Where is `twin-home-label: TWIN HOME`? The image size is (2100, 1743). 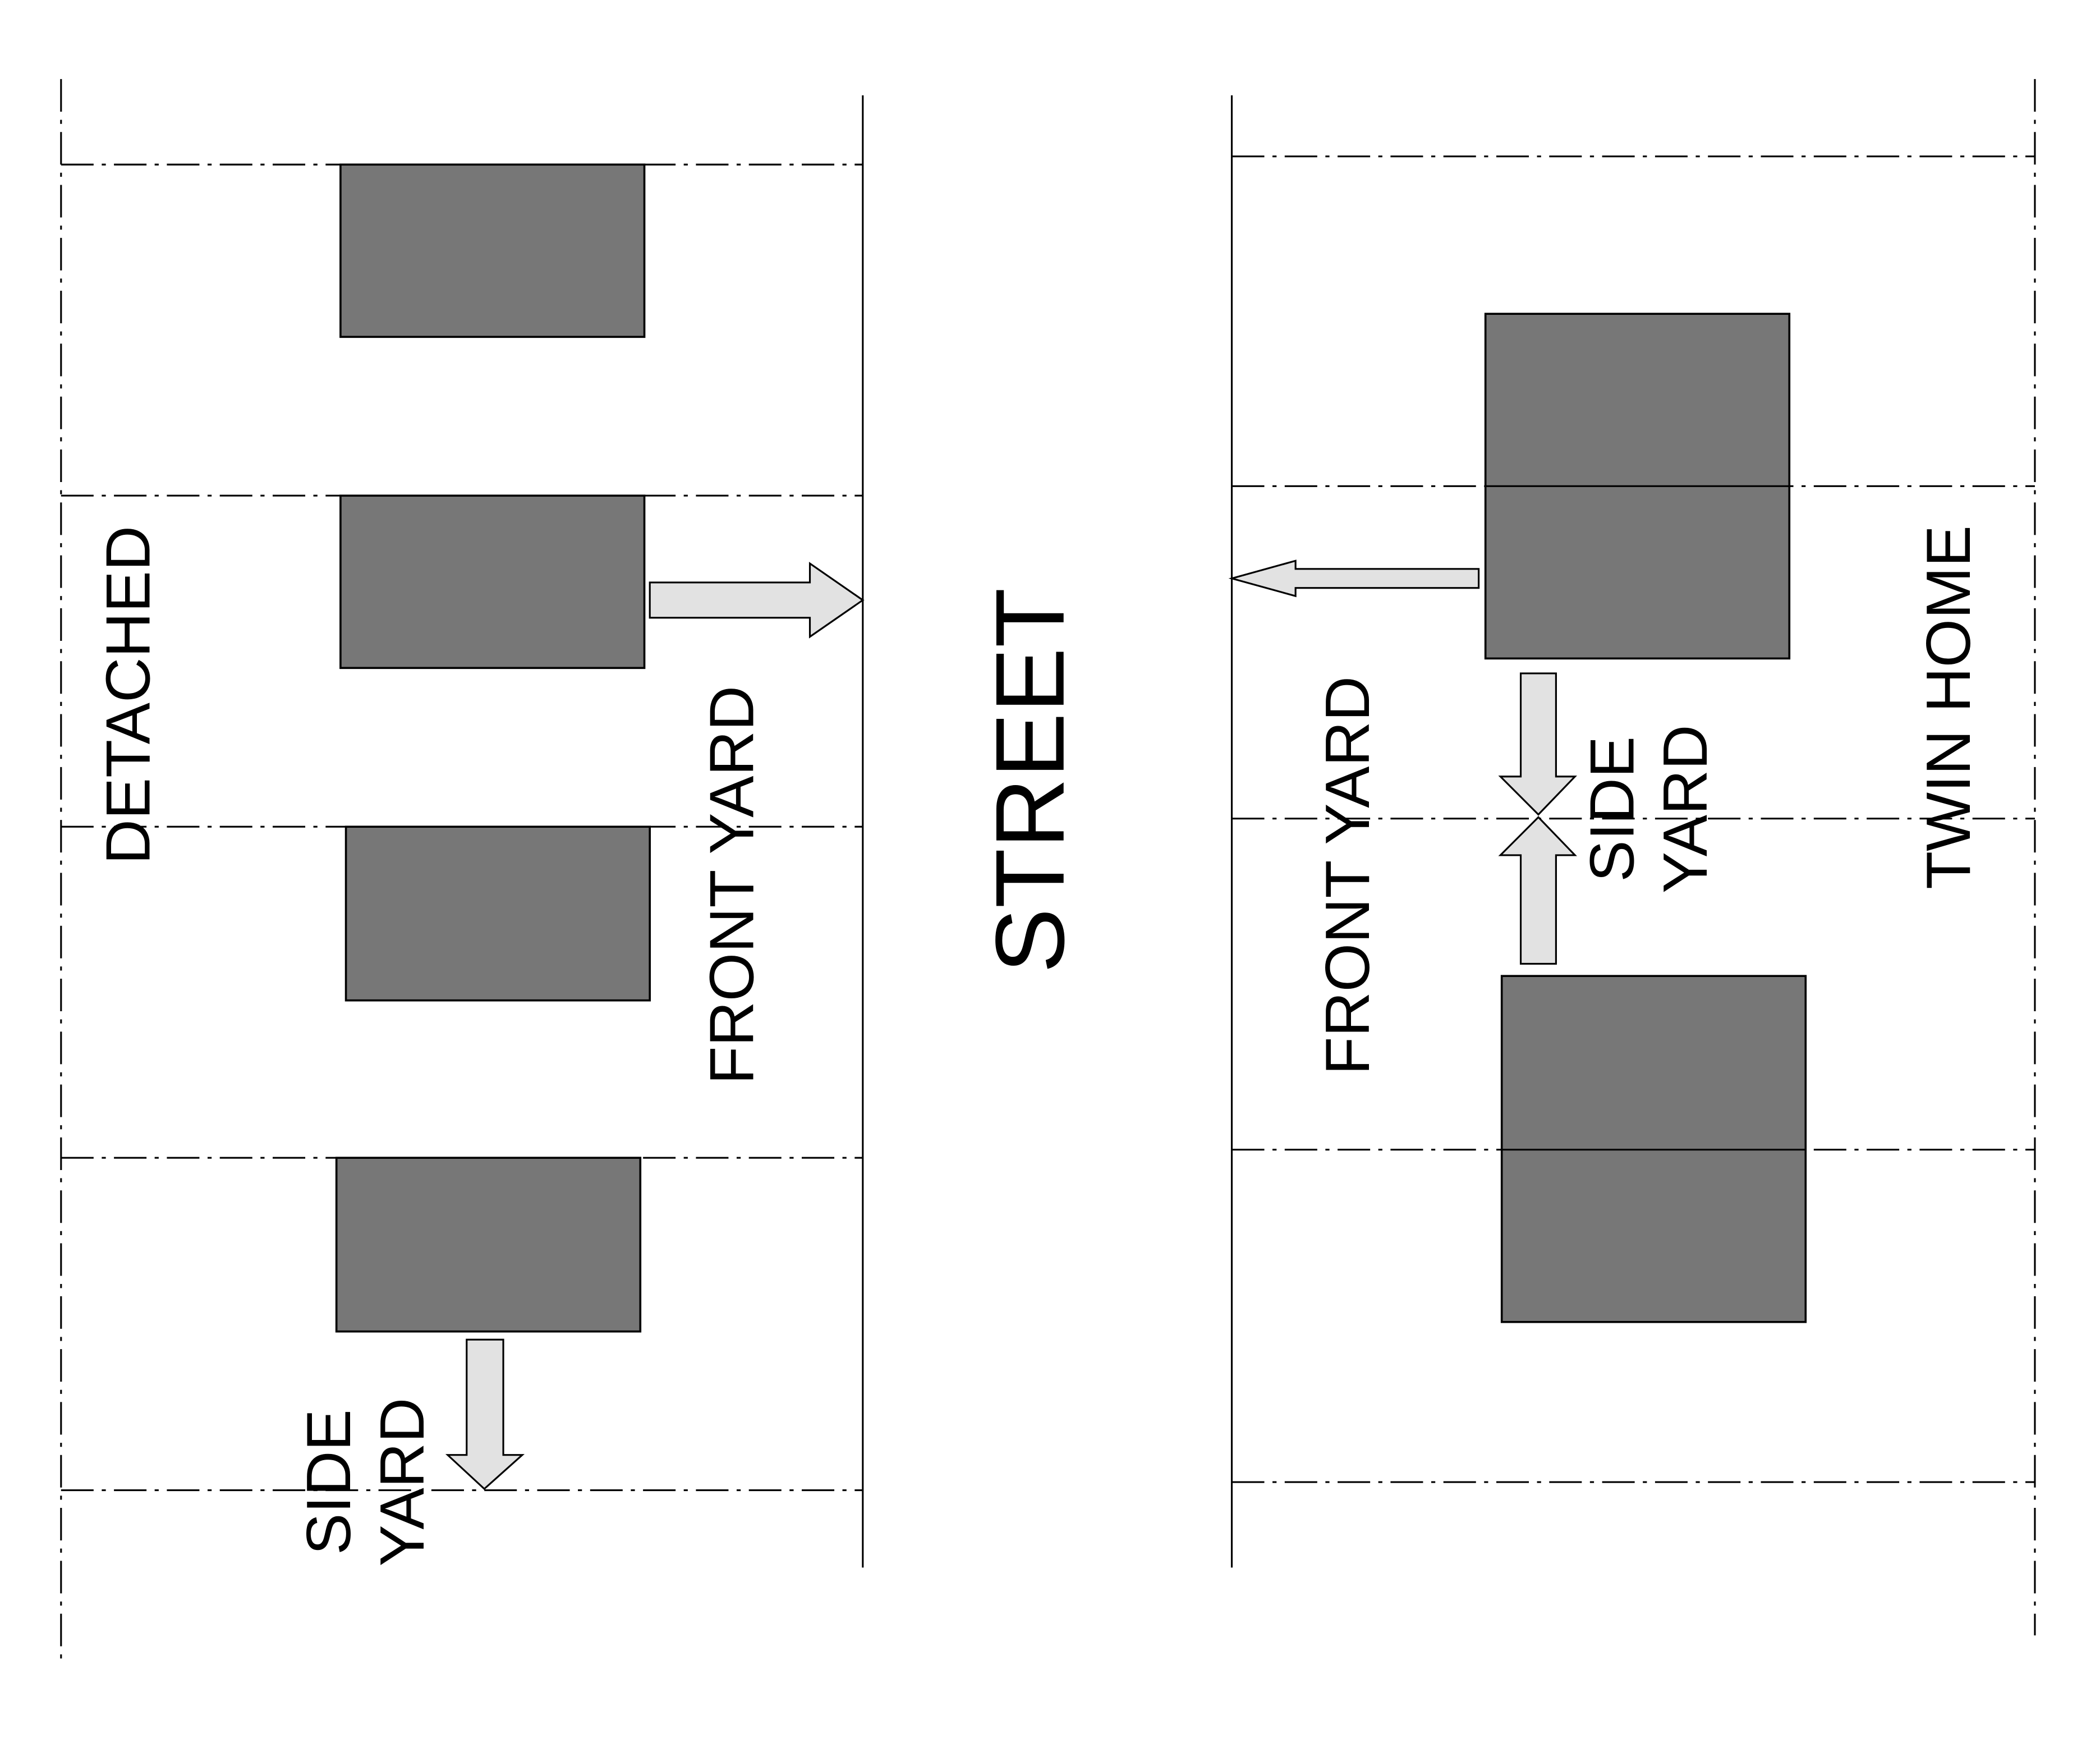
twin-home-label: TWIN HOME is located at coordinates (1948, 707).